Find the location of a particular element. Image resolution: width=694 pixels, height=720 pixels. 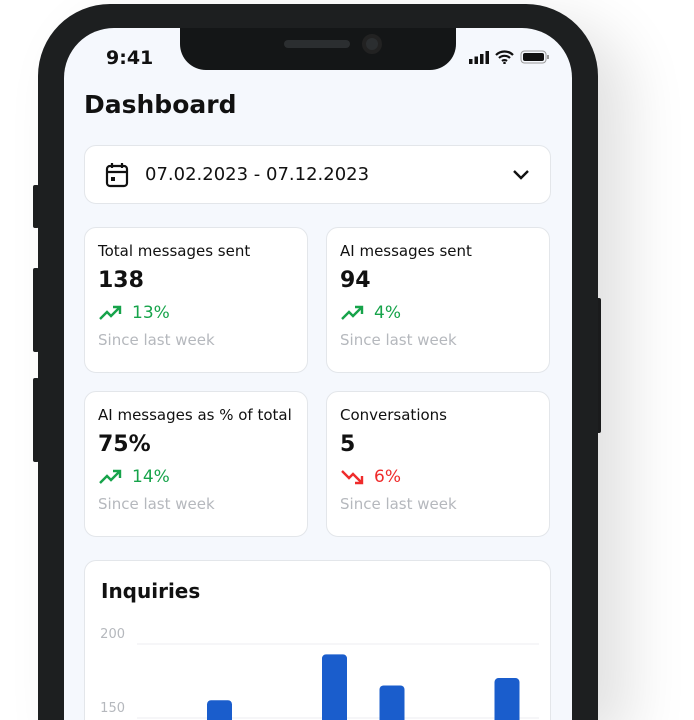

stat-value: 75% is located at coordinates (124, 444).